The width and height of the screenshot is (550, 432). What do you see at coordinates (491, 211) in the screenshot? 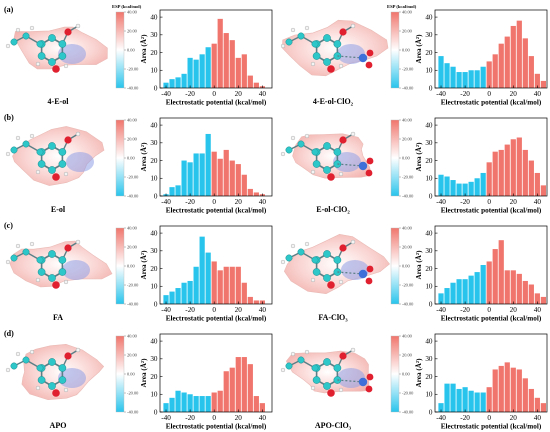
I see `x-axis-label: Electrostatic potential (kcal/mol)` at bounding box center [491, 211].